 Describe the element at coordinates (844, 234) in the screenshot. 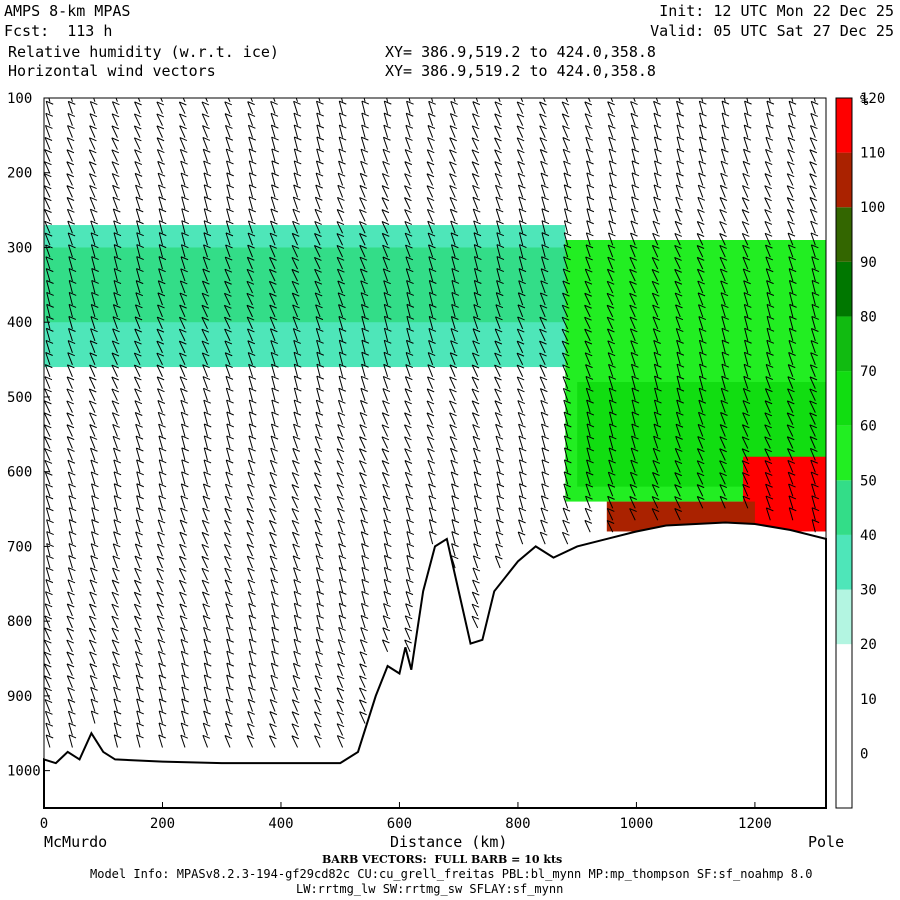

I see `colorbar-swatch` at that location.